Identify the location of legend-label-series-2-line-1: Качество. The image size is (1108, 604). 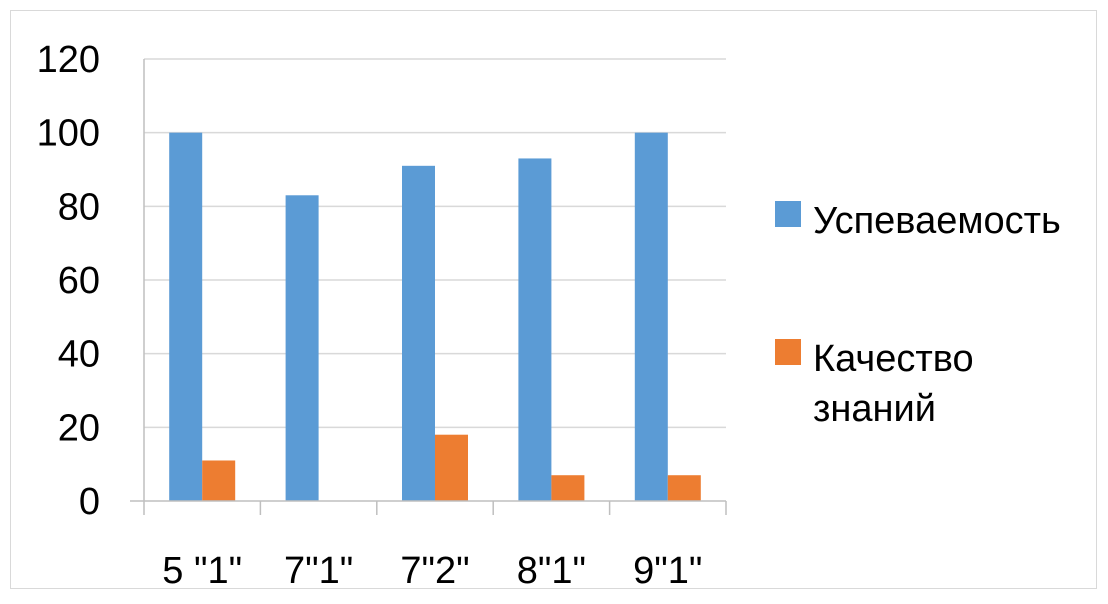
(893, 359).